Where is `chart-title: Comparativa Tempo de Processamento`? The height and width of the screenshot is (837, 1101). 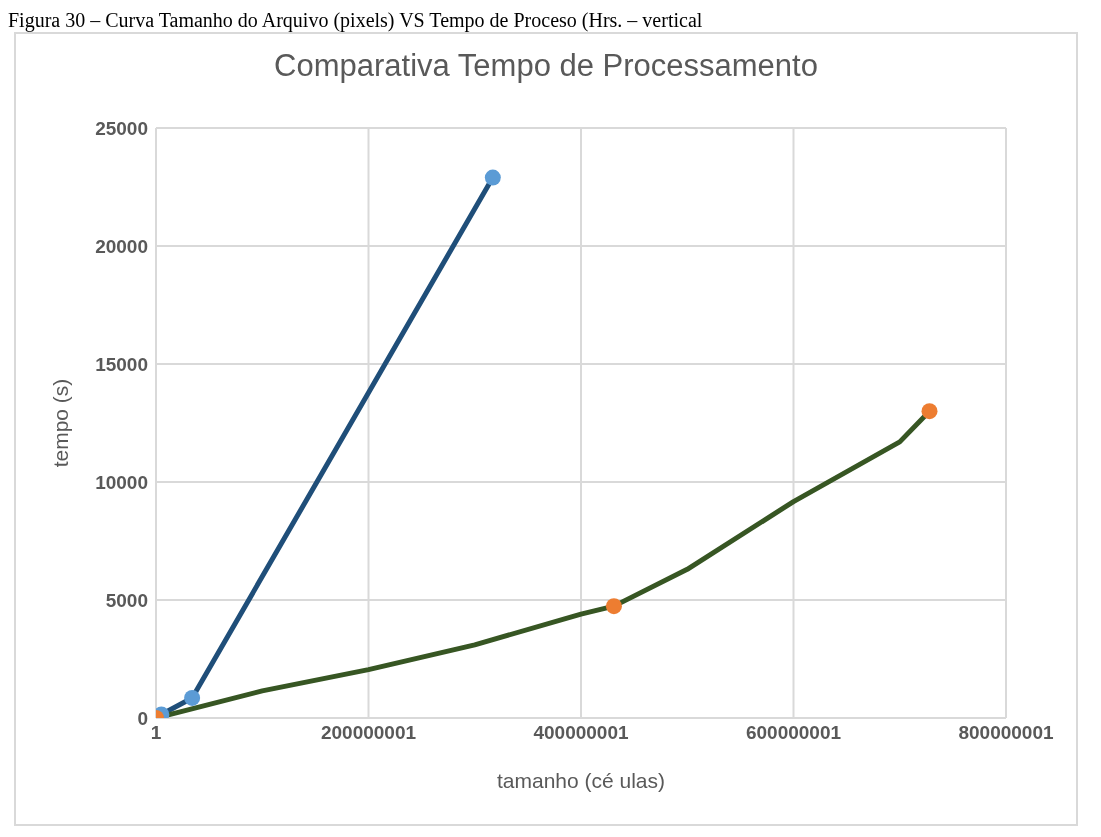 chart-title: Comparativa Tempo de Processamento is located at coordinates (546, 66).